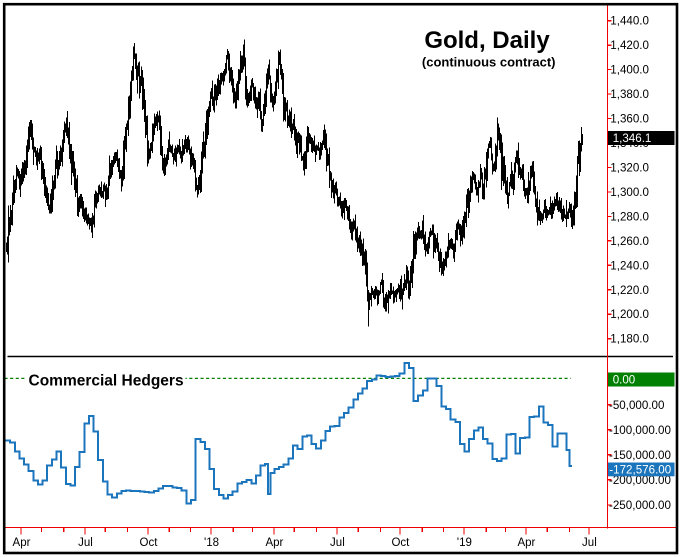 The image size is (681, 557). I want to click on svg-text: '19, so click(464, 543).